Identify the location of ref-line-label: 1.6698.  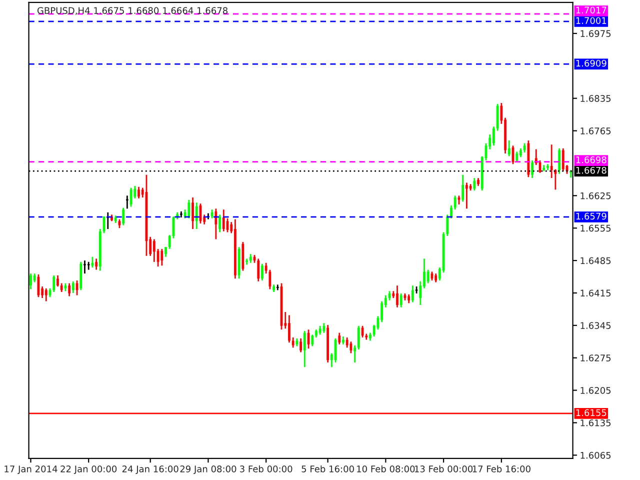
(591, 160).